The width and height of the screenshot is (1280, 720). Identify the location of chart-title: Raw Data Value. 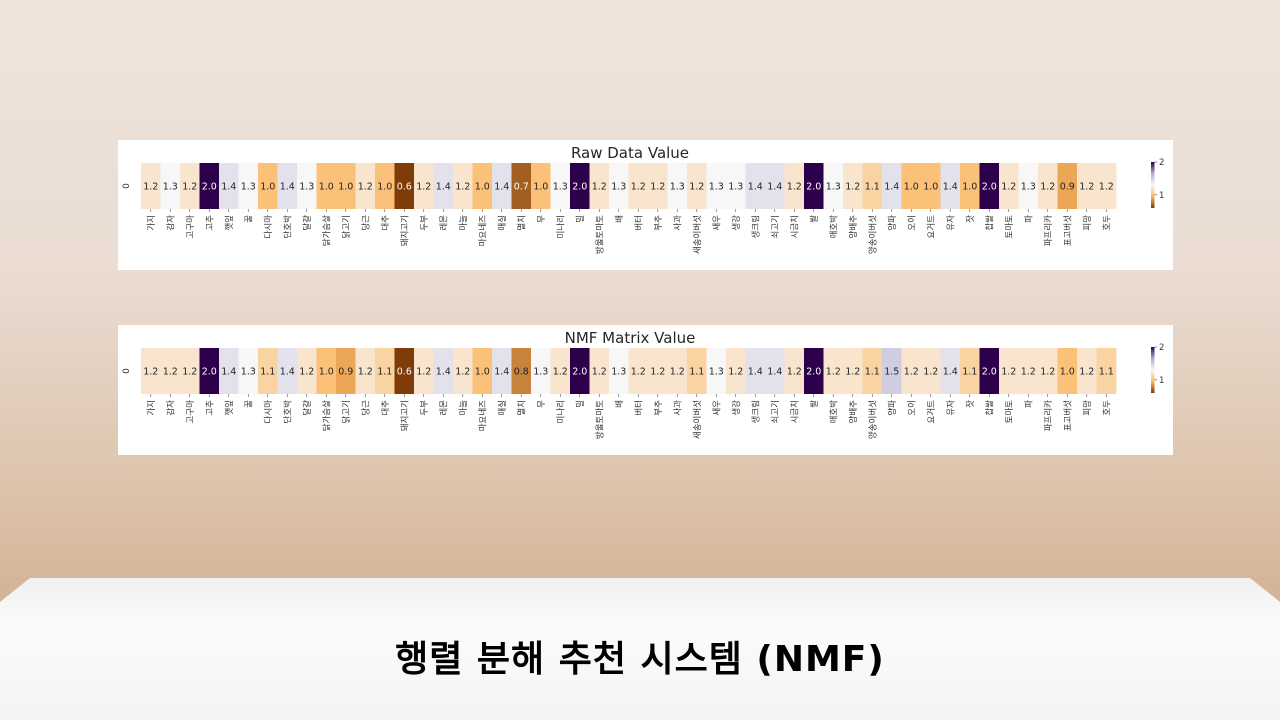
(630, 153).